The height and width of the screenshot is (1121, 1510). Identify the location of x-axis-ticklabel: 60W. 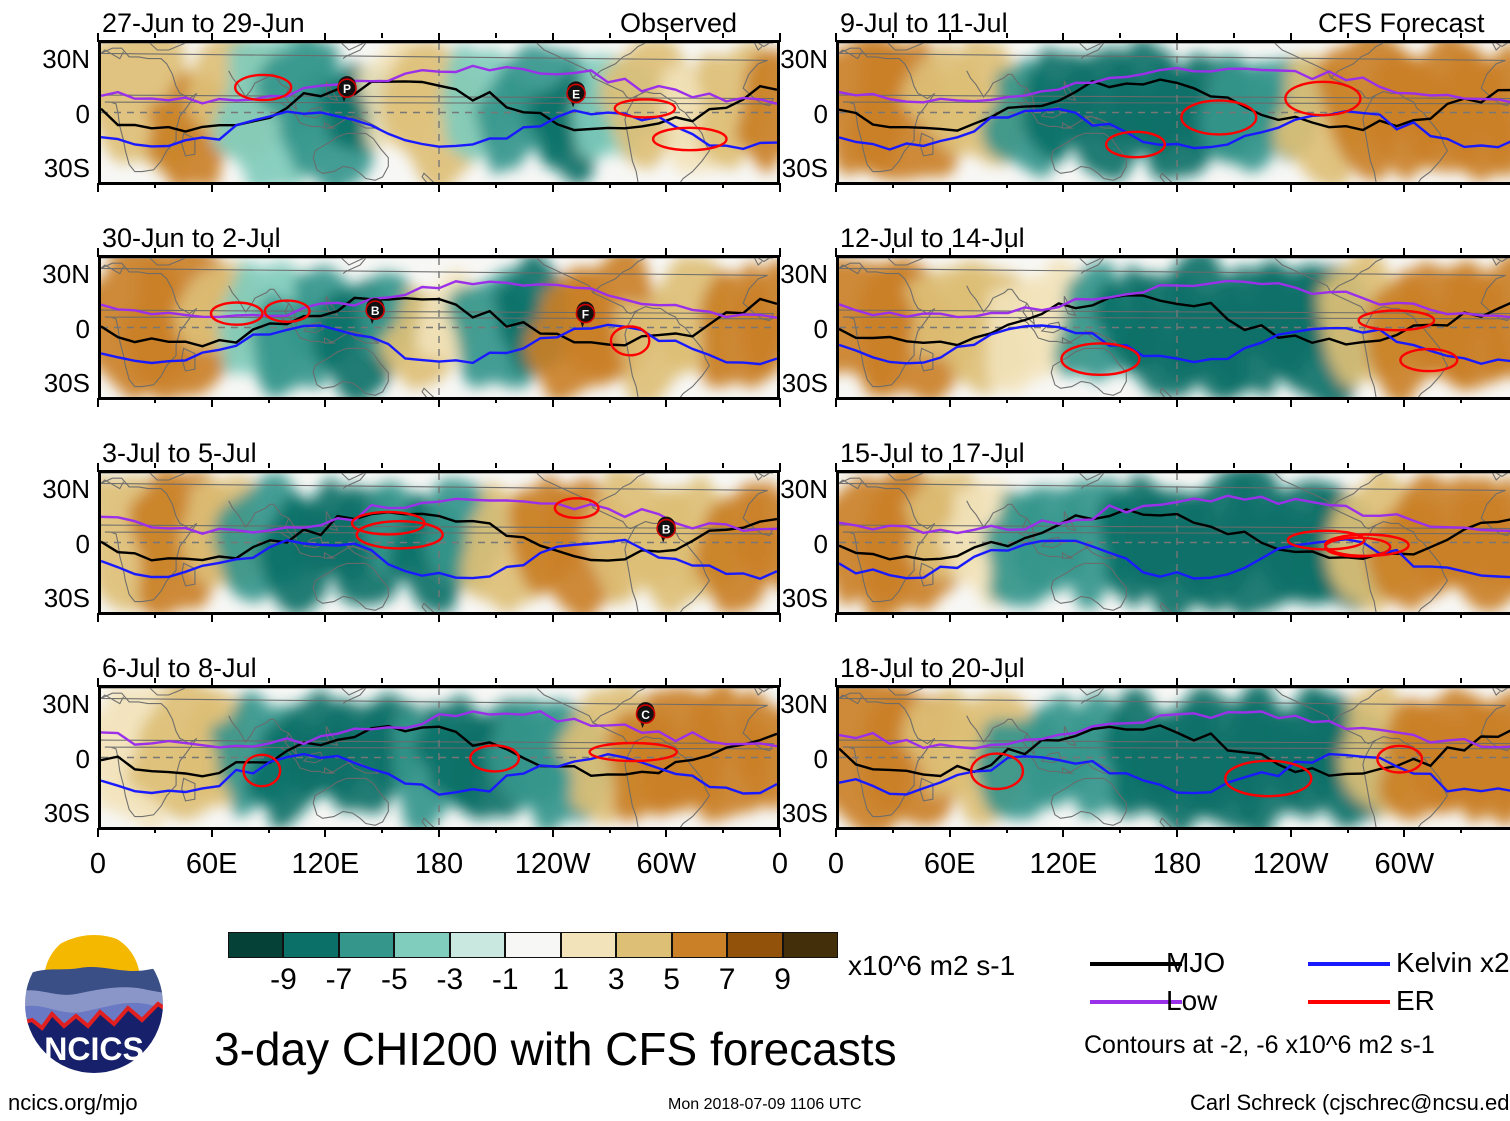
(666, 864).